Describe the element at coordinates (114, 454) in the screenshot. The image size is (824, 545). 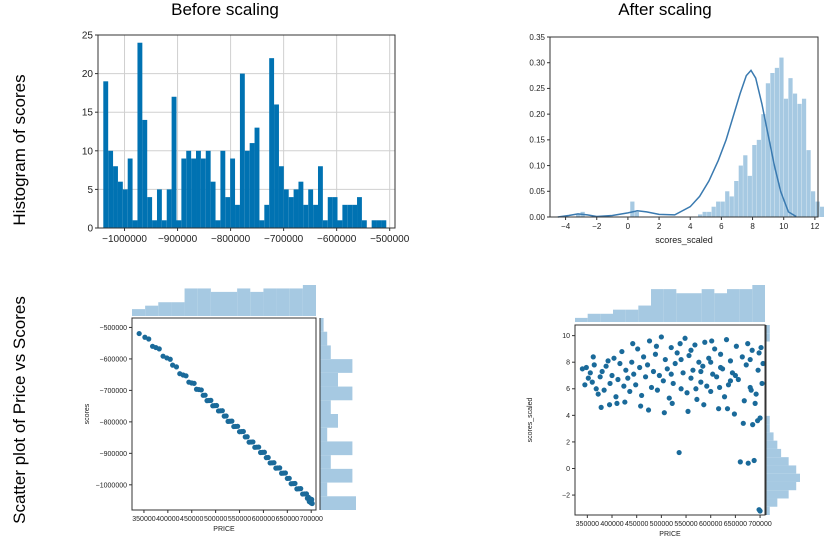
I see `scatter-before-ytick-label: −900000` at that location.